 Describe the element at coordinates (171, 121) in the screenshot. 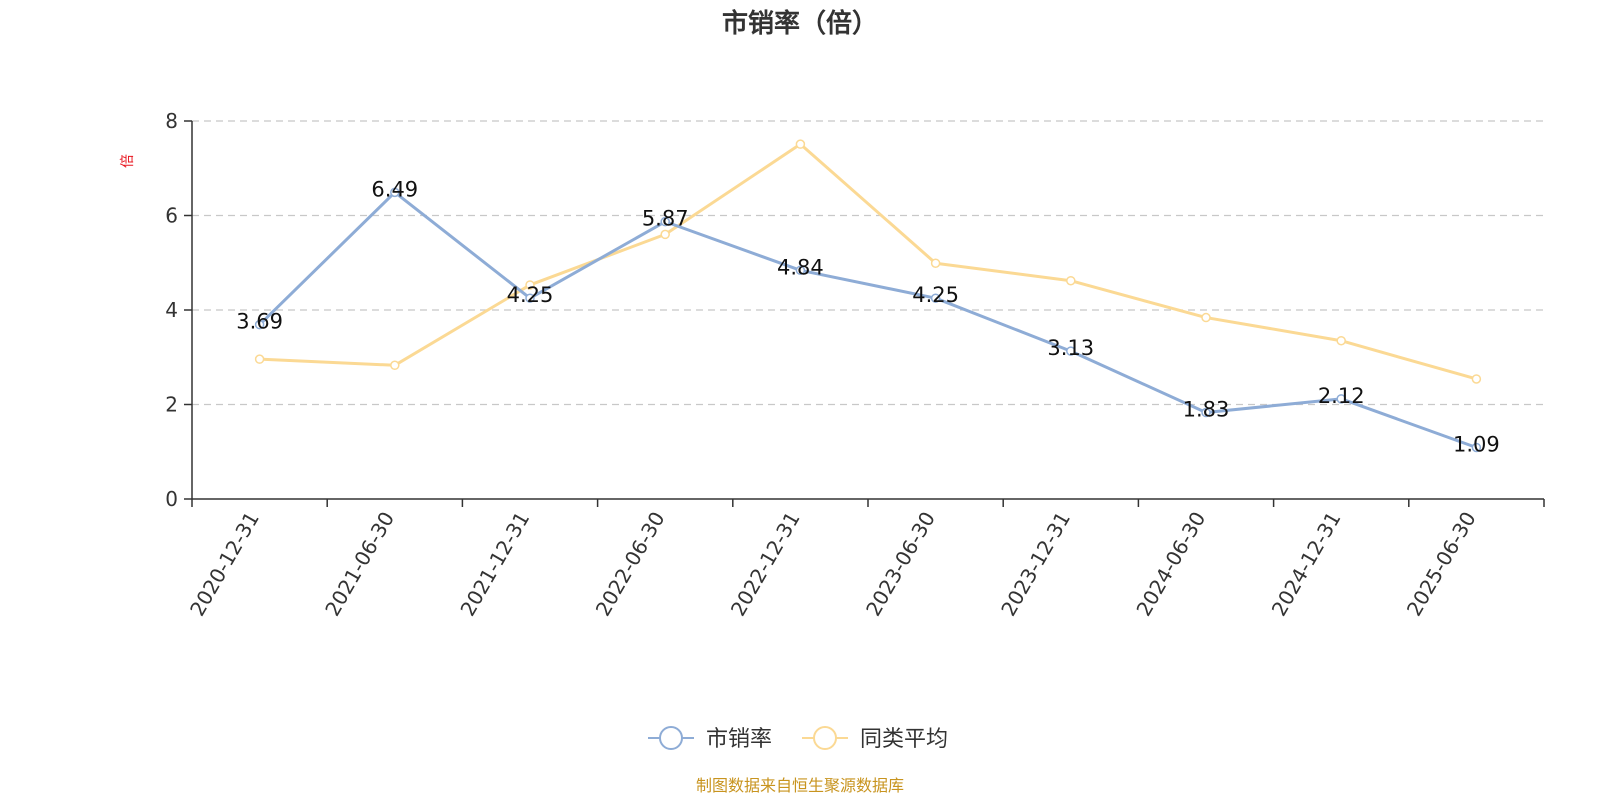

I see `y-tick-label-4: 8` at that location.